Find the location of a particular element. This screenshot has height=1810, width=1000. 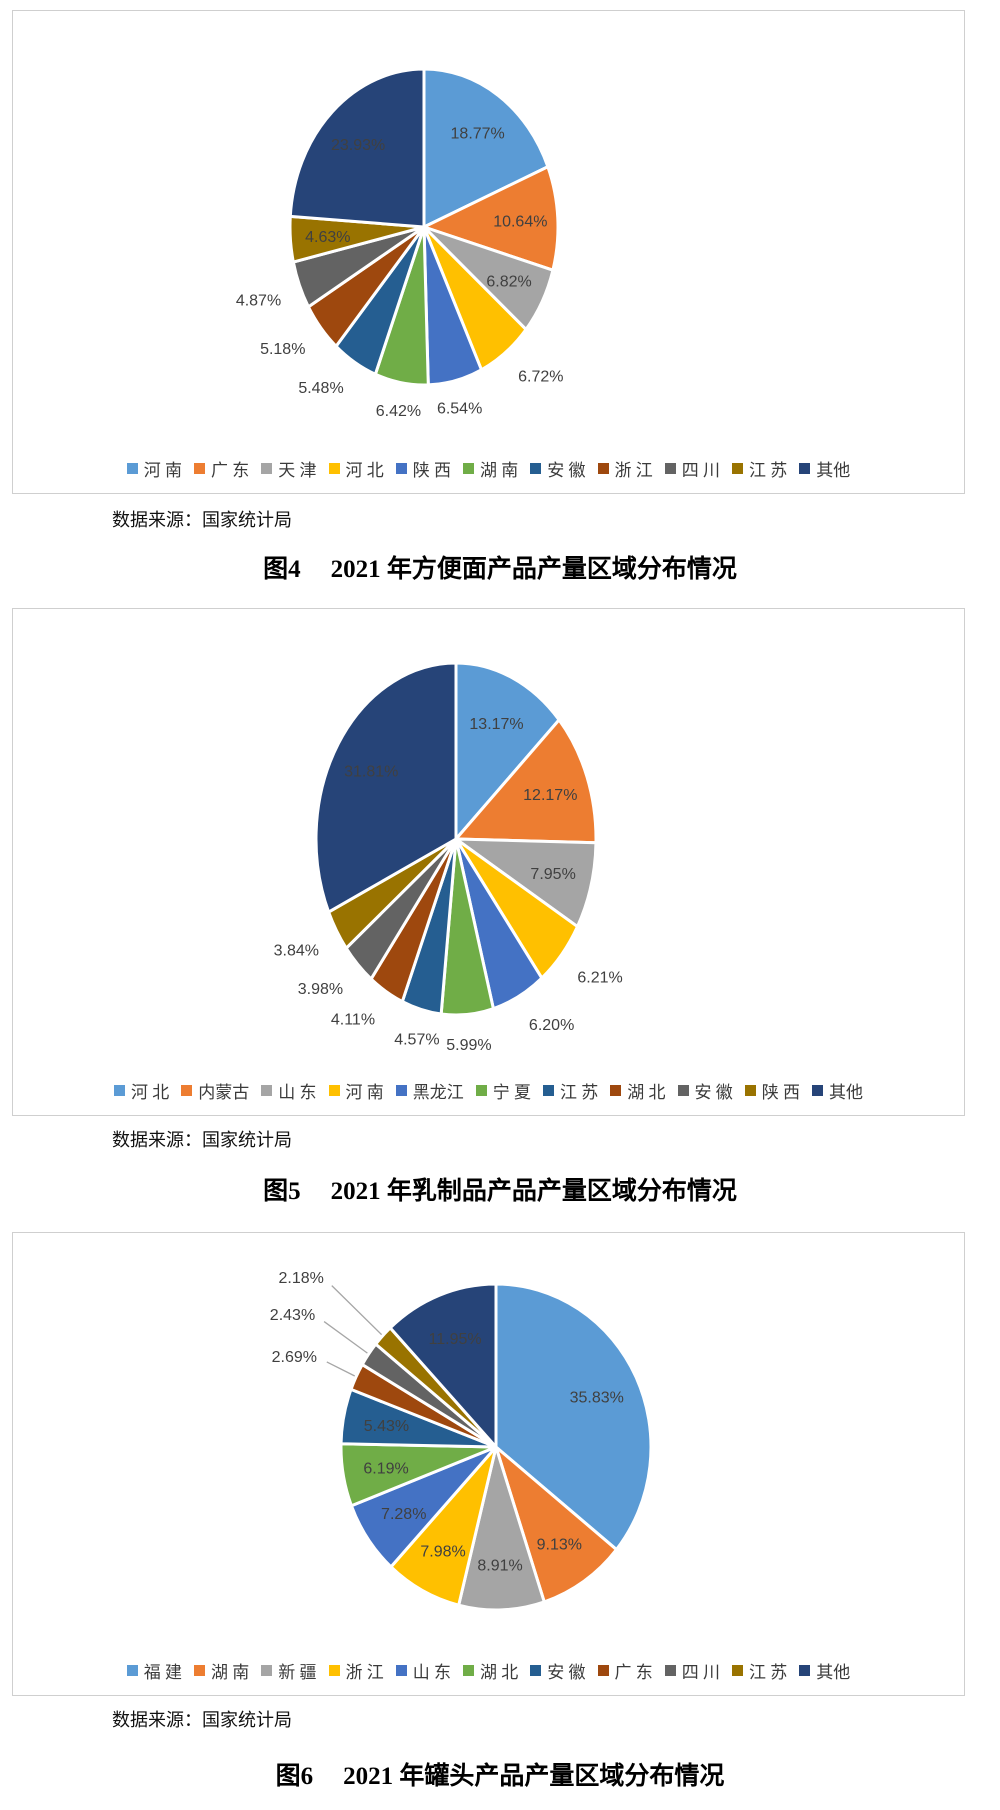

pie-slice-河北 is located at coordinates (507, 751).